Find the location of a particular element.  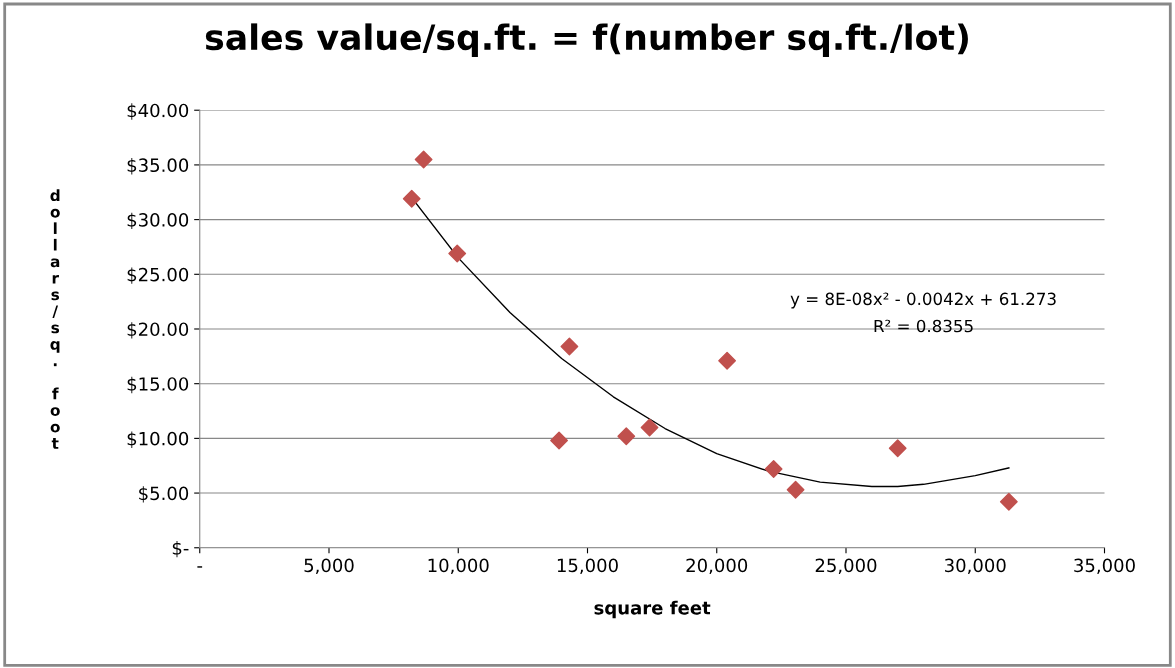

y-tick-label: $35.00 is located at coordinates (158, 166).